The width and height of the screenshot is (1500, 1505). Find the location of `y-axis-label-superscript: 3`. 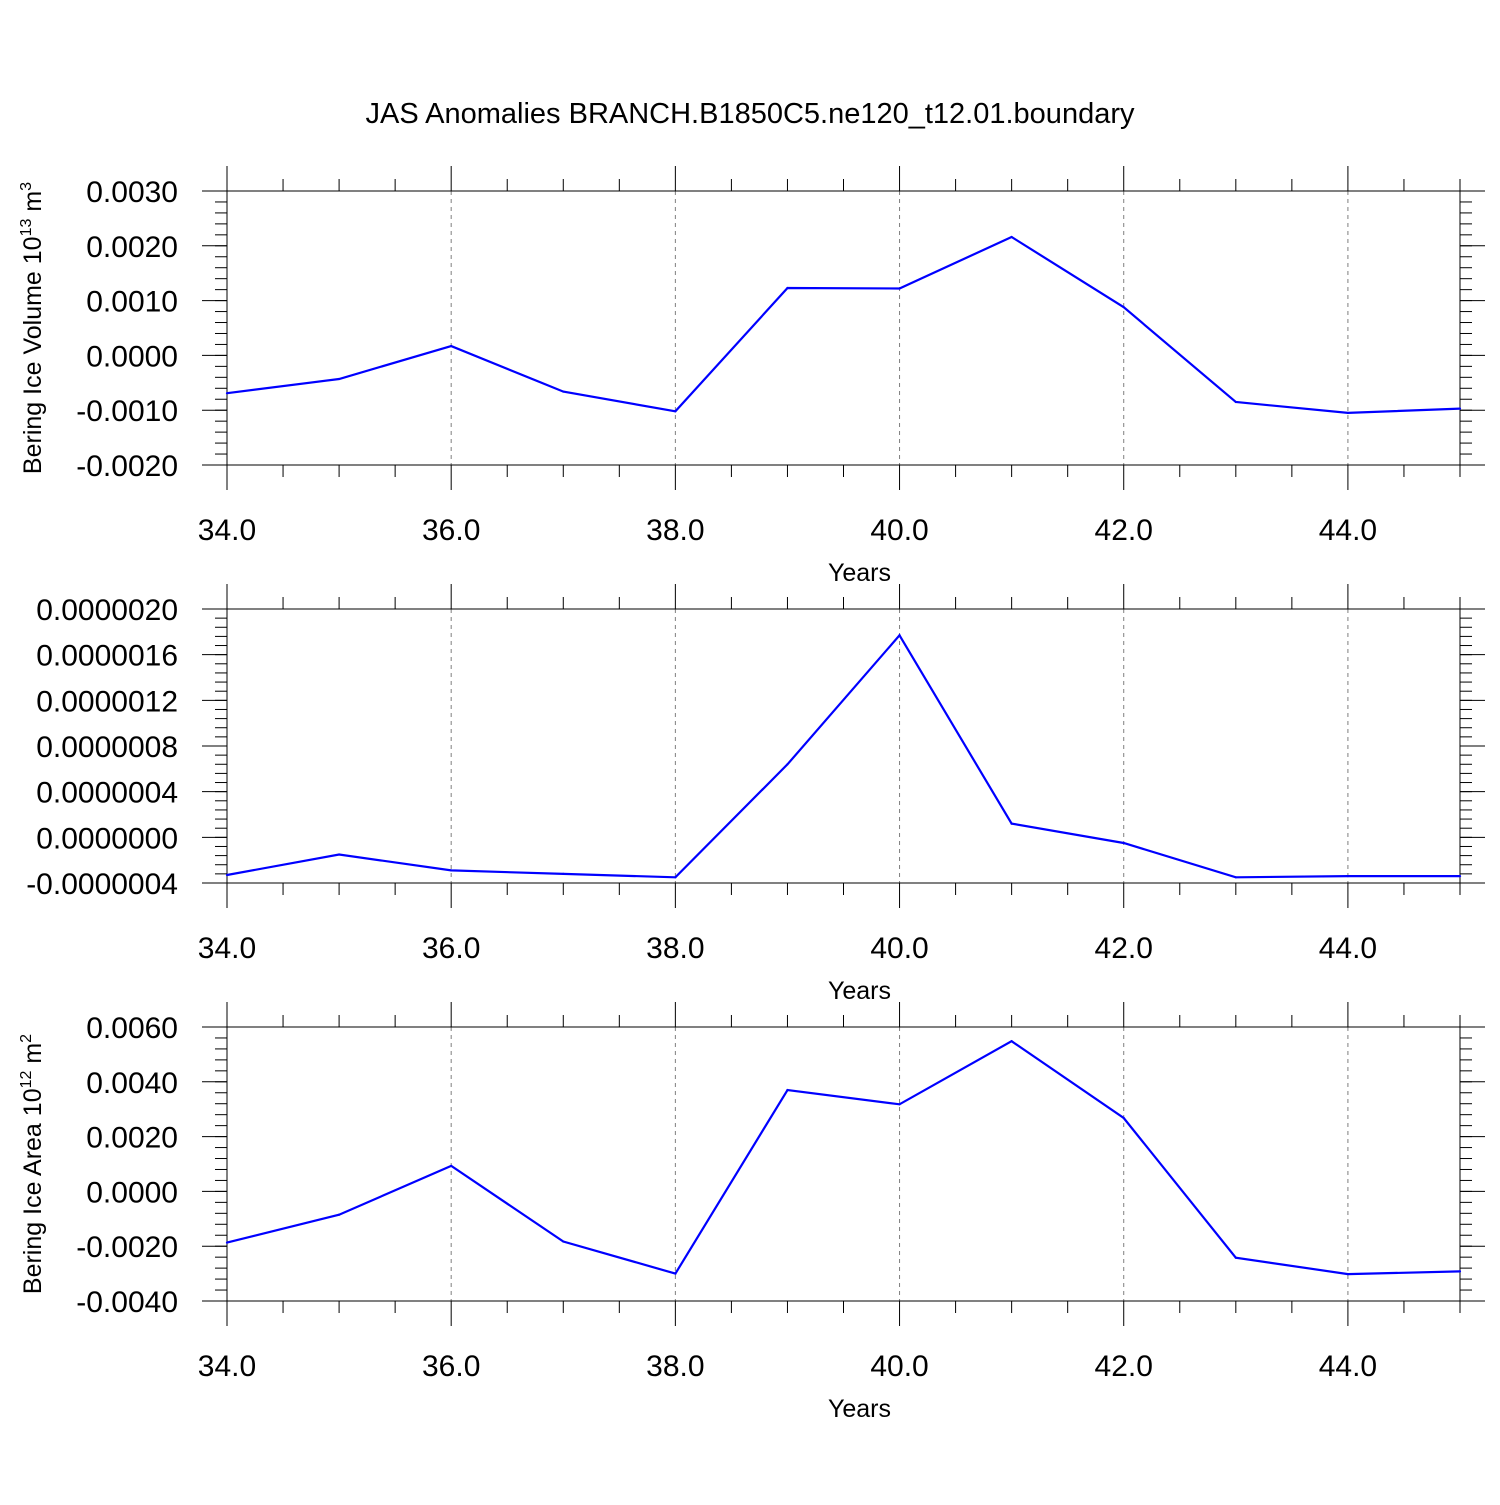

y-axis-label-superscript: 3 is located at coordinates (26, 186).